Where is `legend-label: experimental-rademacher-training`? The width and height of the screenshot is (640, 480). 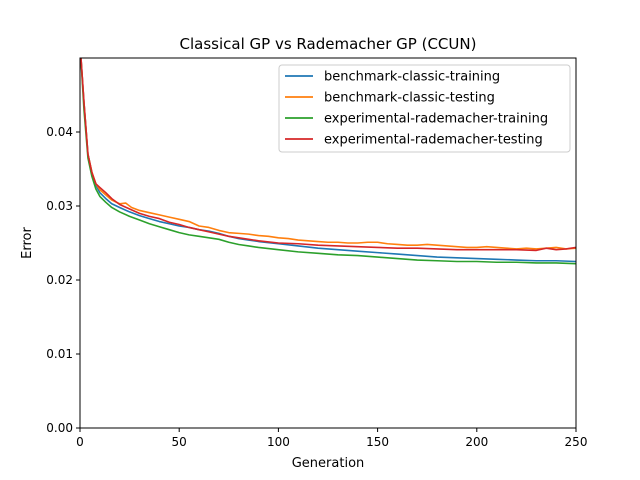 legend-label: experimental-rademacher-training is located at coordinates (436, 119).